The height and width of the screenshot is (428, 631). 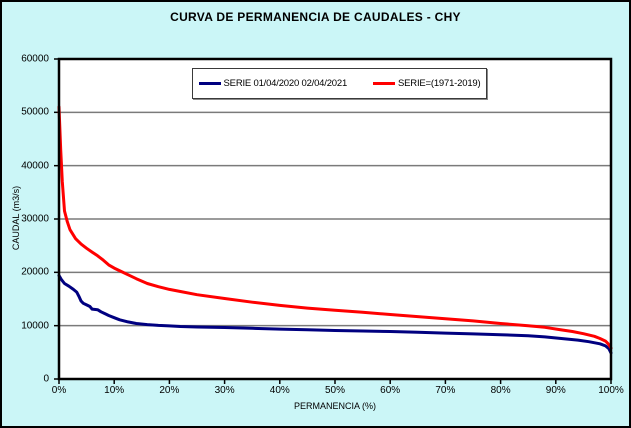 I want to click on x-tick-label: 10%, so click(x=114, y=390).